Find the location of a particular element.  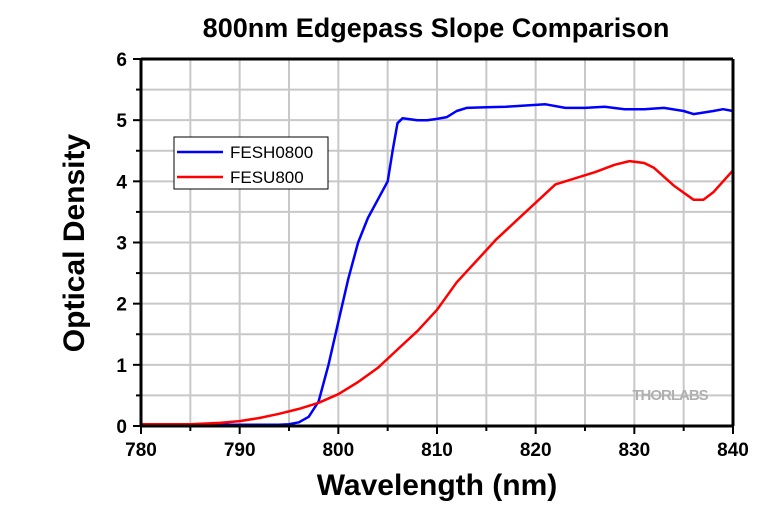

y-tick-label: 2 is located at coordinates (121, 305).